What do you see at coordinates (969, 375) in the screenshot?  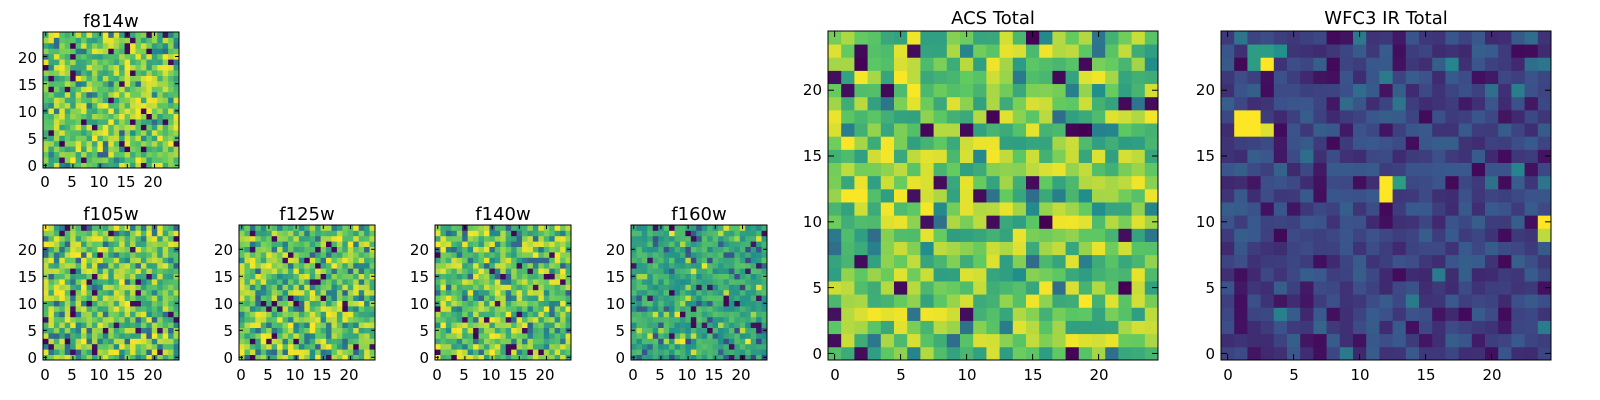 I see `x-tick-labels: 0 5 10 15 20` at bounding box center [969, 375].